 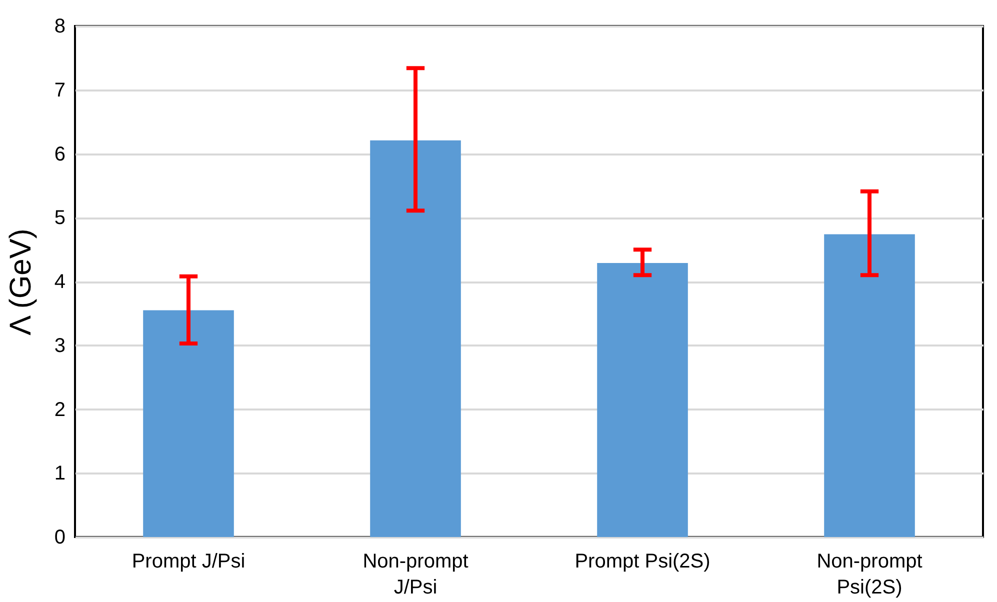 What do you see at coordinates (60, 537) in the screenshot?
I see `y-tick-label: 0` at bounding box center [60, 537].